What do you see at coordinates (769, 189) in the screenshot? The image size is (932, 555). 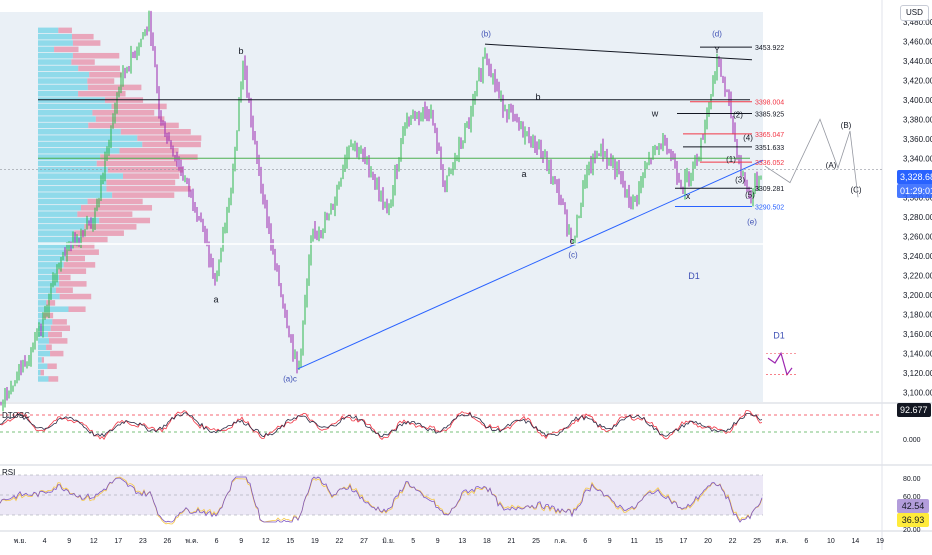 I see `price-level-label: 3309.281` at bounding box center [769, 189].